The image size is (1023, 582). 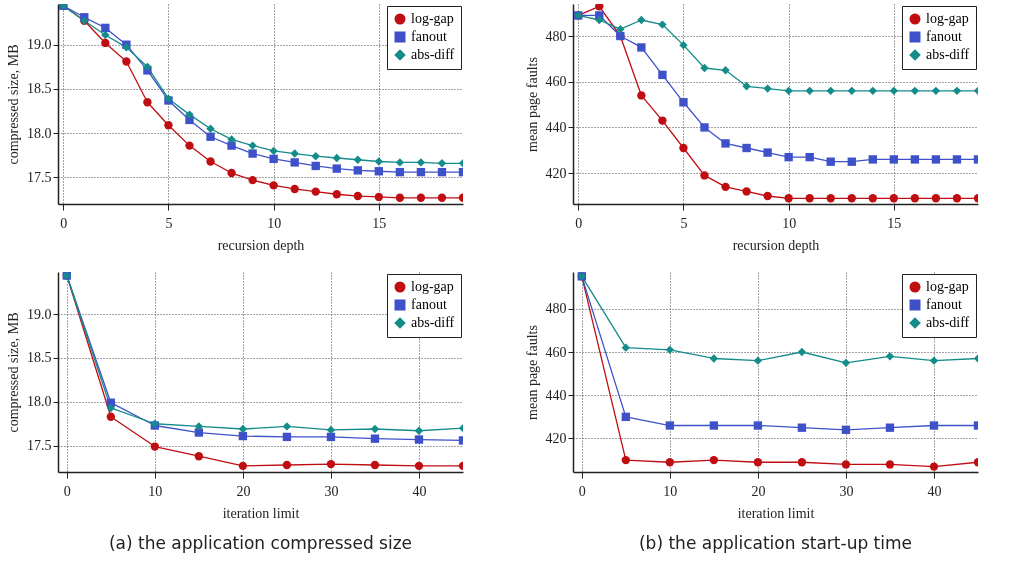 I want to click on x-axis-title: iteration limit, so click(x=776, y=513).